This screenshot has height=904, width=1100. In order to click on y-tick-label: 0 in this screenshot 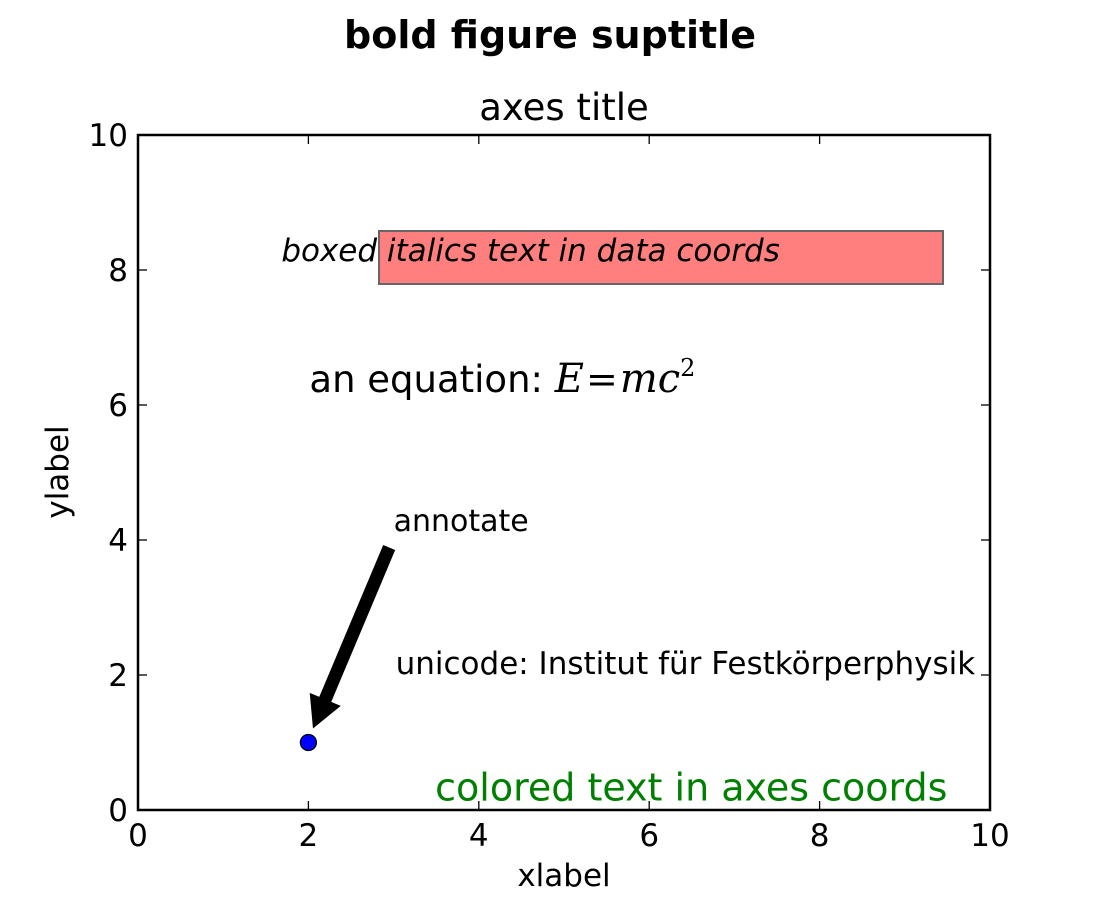, I will do `click(118, 811)`.